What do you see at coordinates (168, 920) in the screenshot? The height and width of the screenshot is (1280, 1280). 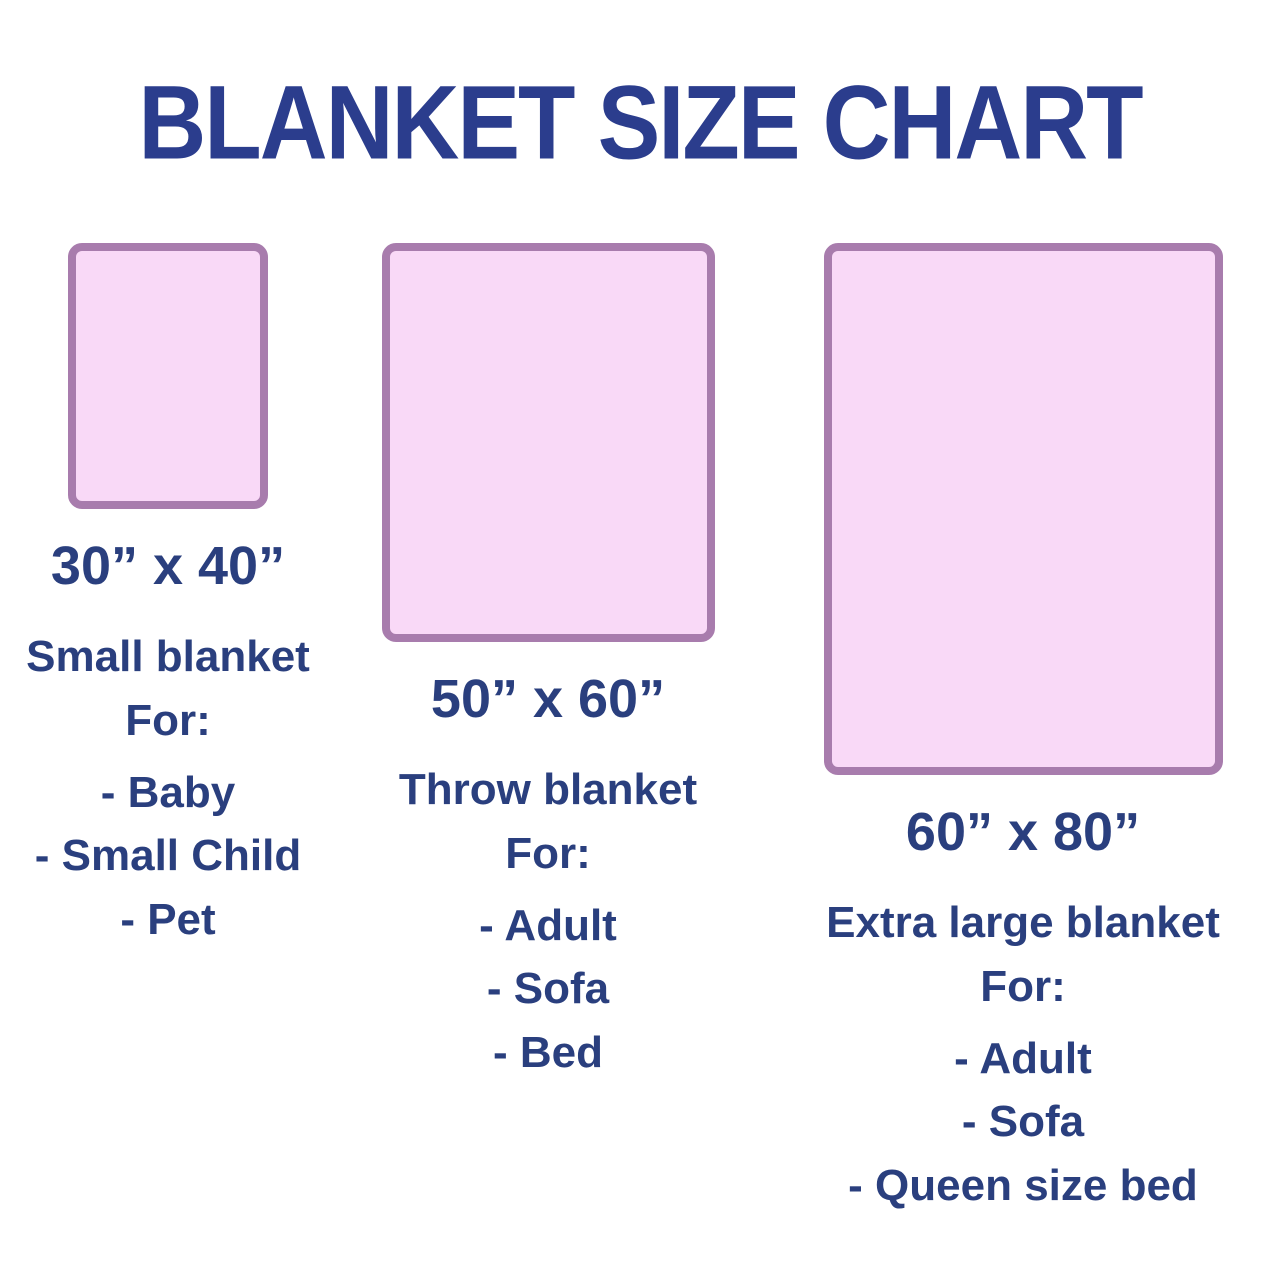 I see `use-item: - Pet` at bounding box center [168, 920].